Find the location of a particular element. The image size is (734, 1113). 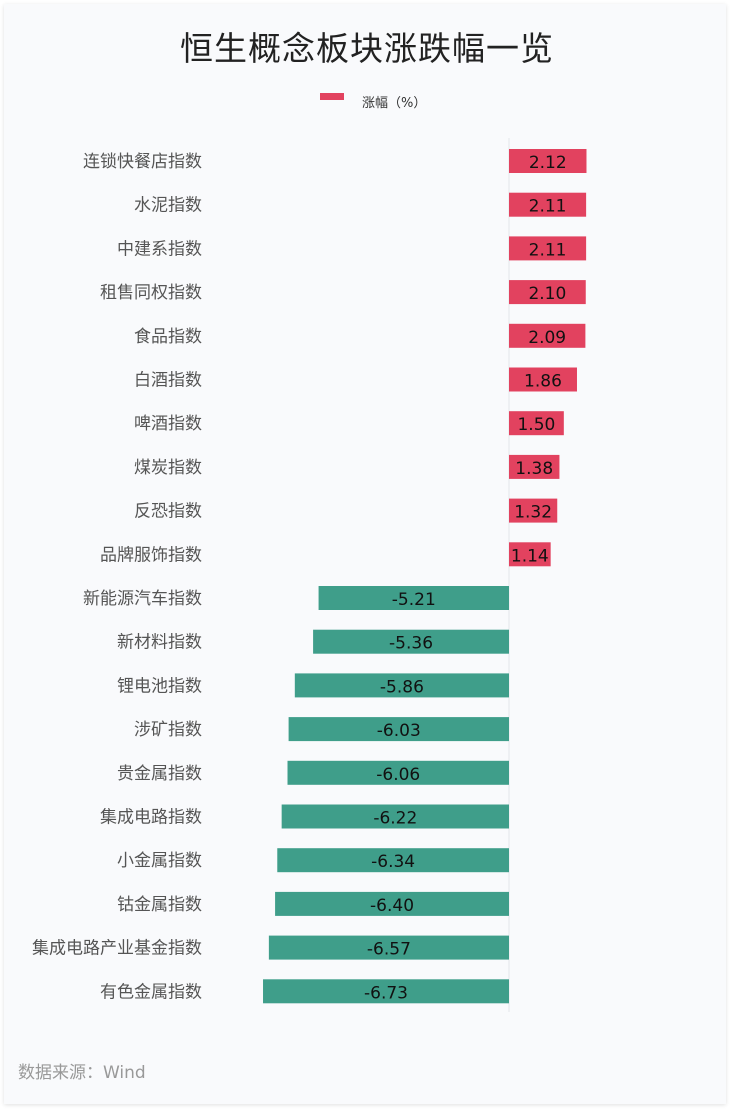

data-label: -5.86 is located at coordinates (402, 687).